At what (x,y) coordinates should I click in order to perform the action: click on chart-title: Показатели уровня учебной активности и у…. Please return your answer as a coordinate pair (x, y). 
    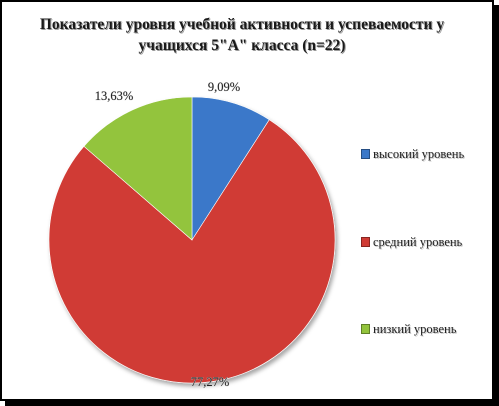
    Looking at the image, I should click on (242, 35).